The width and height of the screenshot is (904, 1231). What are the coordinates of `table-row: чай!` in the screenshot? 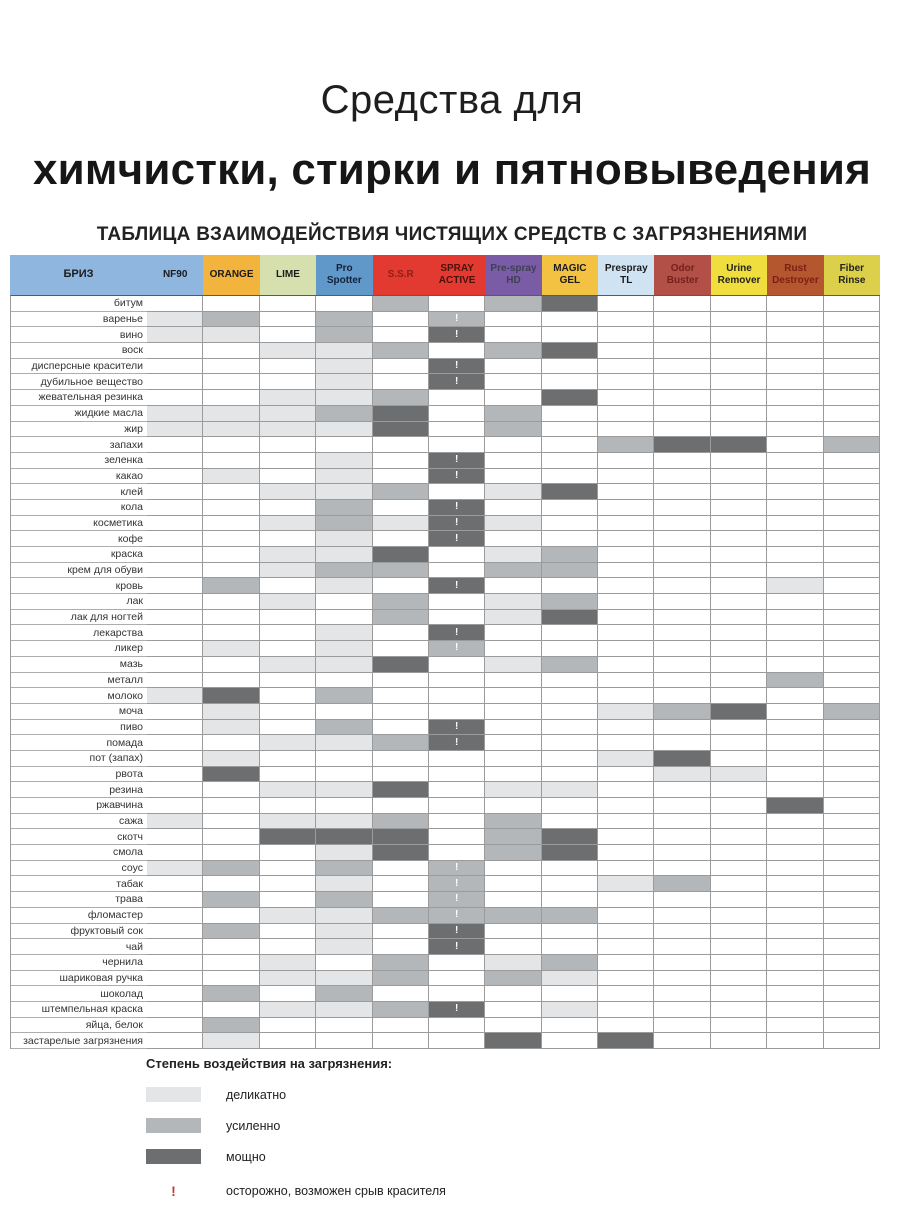 It's located at (445, 947).